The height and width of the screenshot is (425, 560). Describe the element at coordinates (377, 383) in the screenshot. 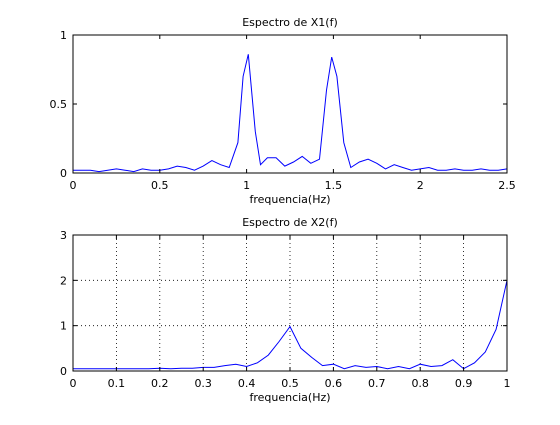

I see `x-tick-label: 0.7` at that location.